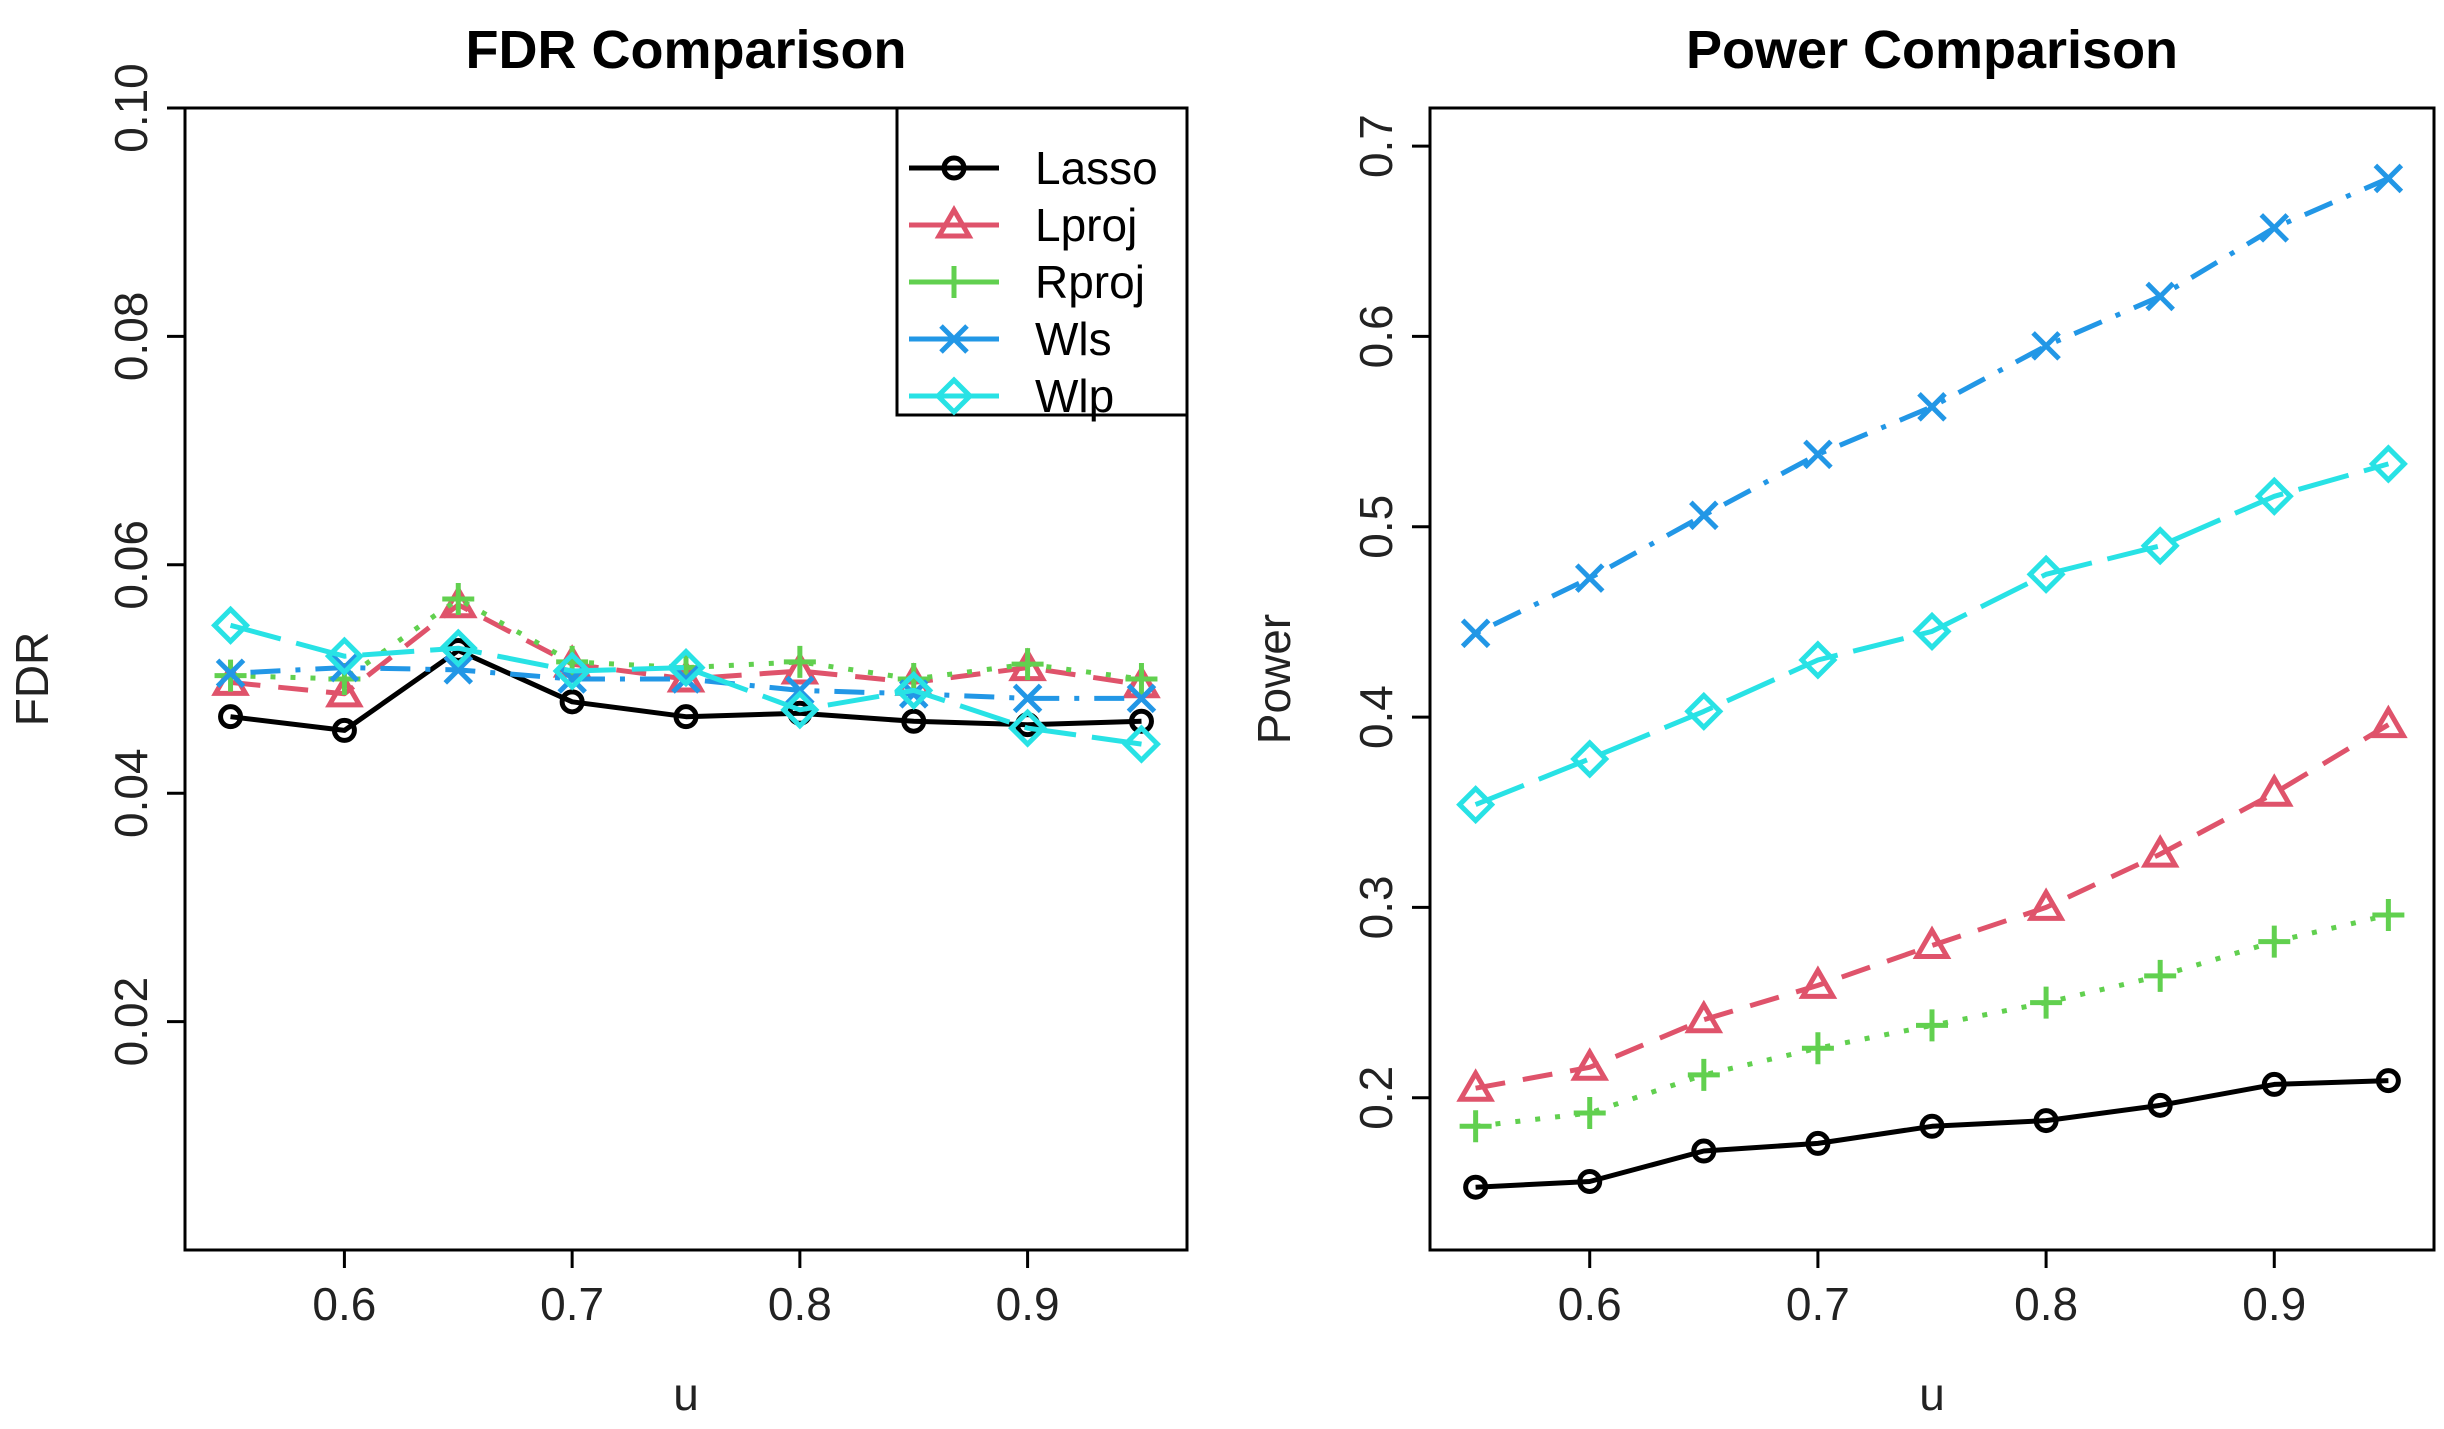  I want to click on legend-entry-rproj: Rproj, so click(1027, 282).